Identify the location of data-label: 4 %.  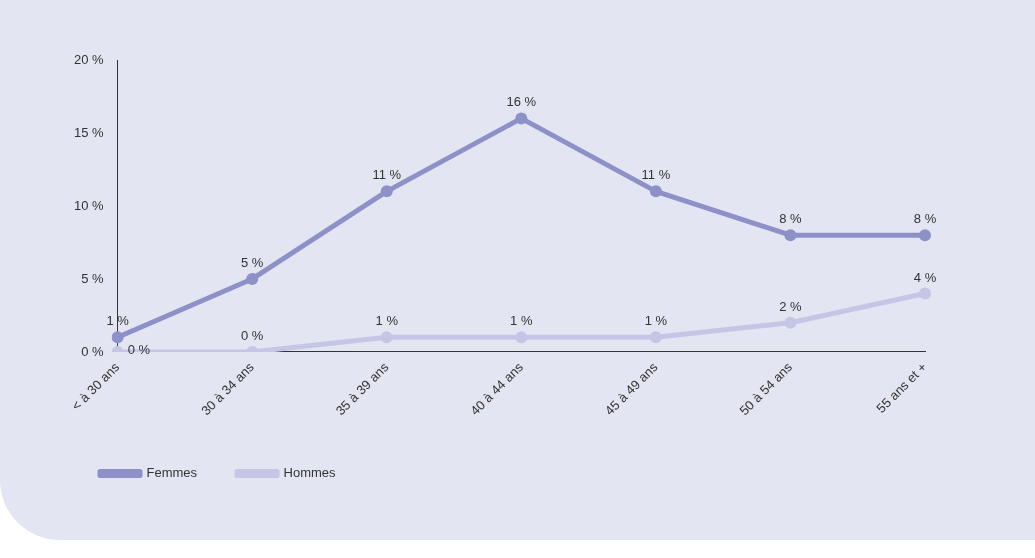
(925, 277).